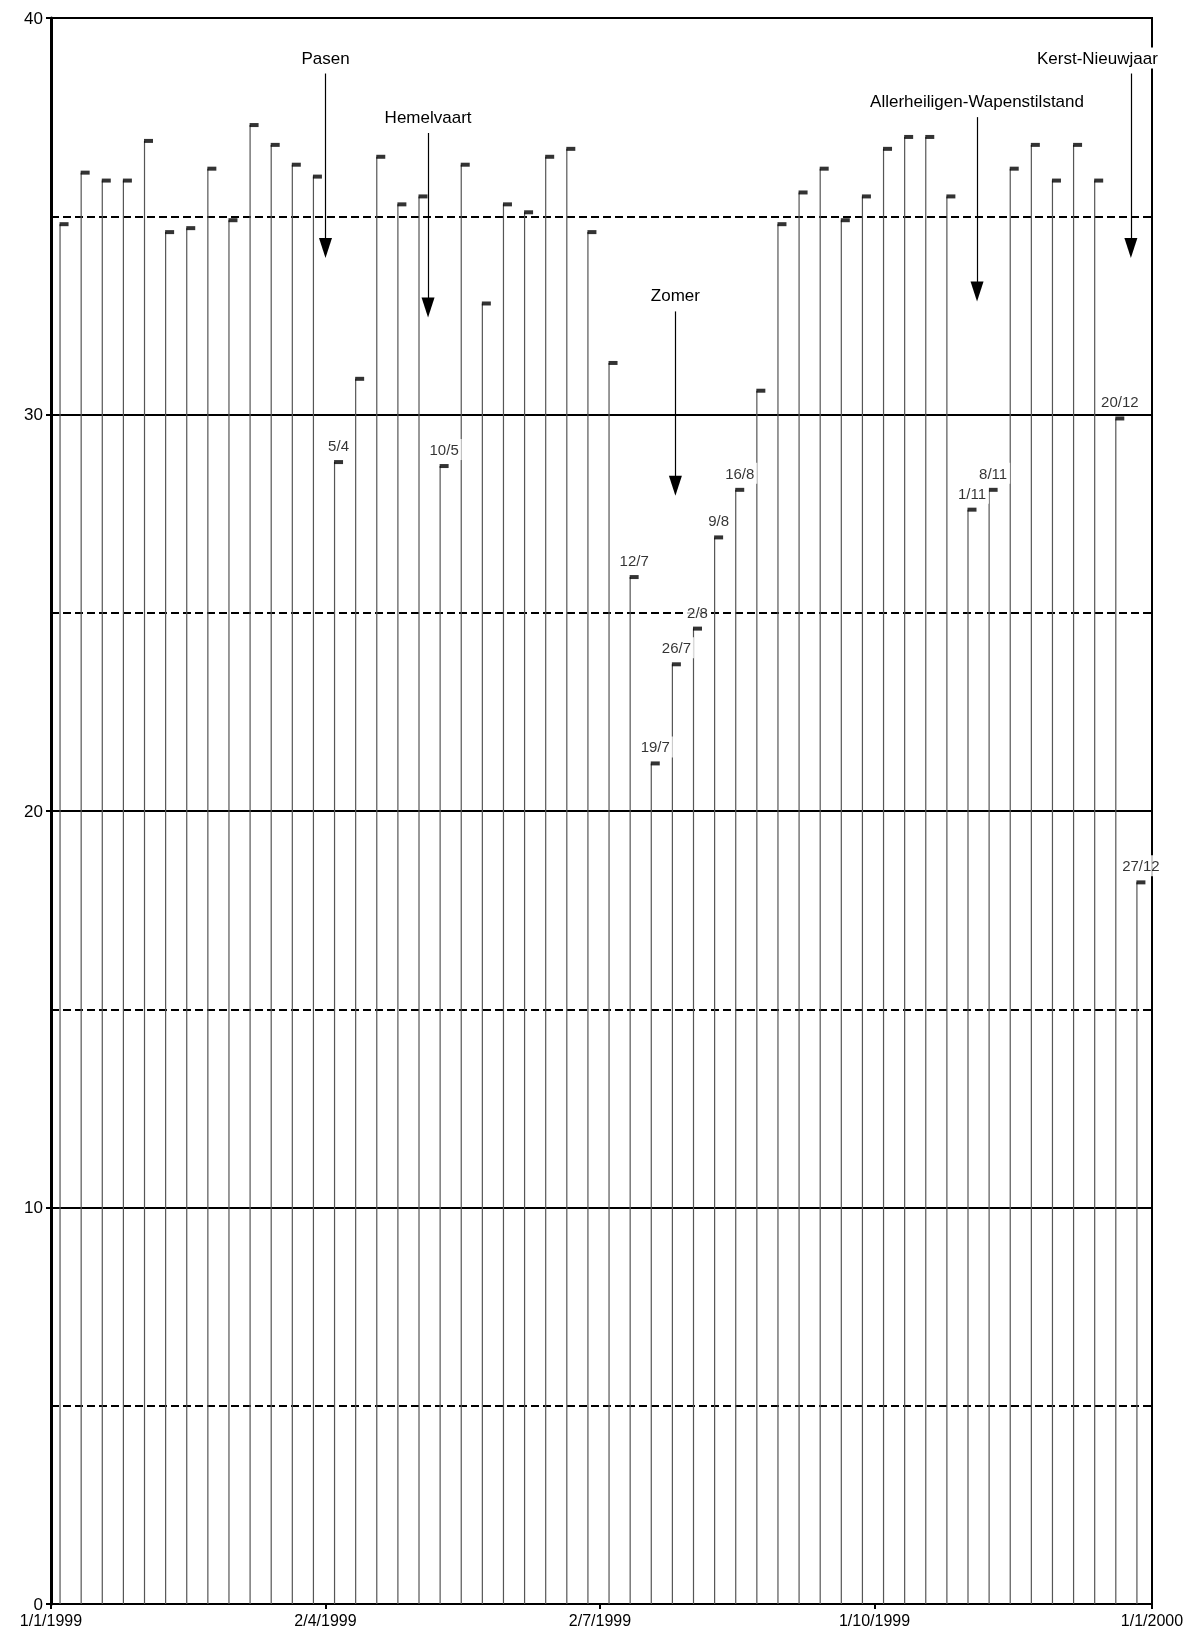 The width and height of the screenshot is (1199, 1646). What do you see at coordinates (1152, 1620) in the screenshot?
I see `x-tick-label: 1/1/2000` at bounding box center [1152, 1620].